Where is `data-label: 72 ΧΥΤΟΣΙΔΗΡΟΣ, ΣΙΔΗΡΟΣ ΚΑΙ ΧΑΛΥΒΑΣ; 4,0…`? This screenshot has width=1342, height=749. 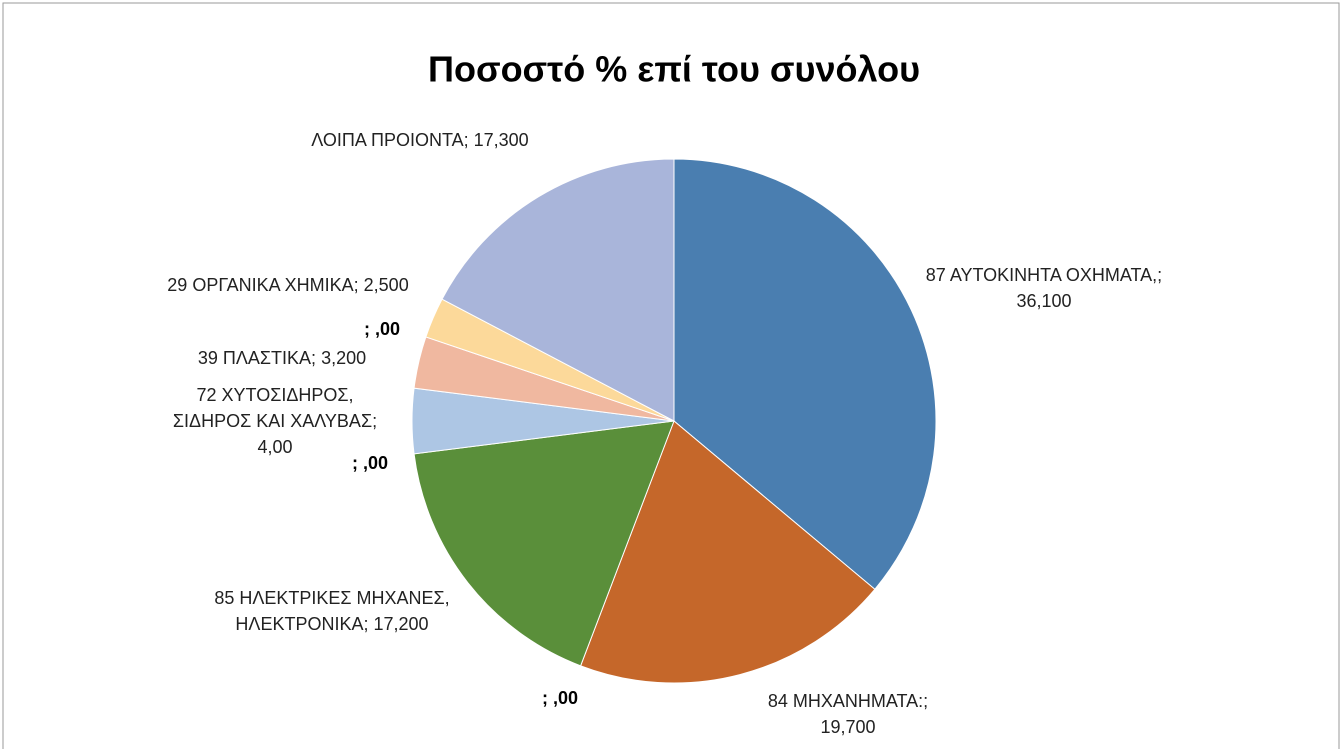 data-label: 72 ΧΥΤΟΣΙΔΗΡΟΣ, ΣΙΔΗΡΟΣ ΚΑΙ ΧΑΛΥΒΑΣ; 4,0… is located at coordinates (275, 421).